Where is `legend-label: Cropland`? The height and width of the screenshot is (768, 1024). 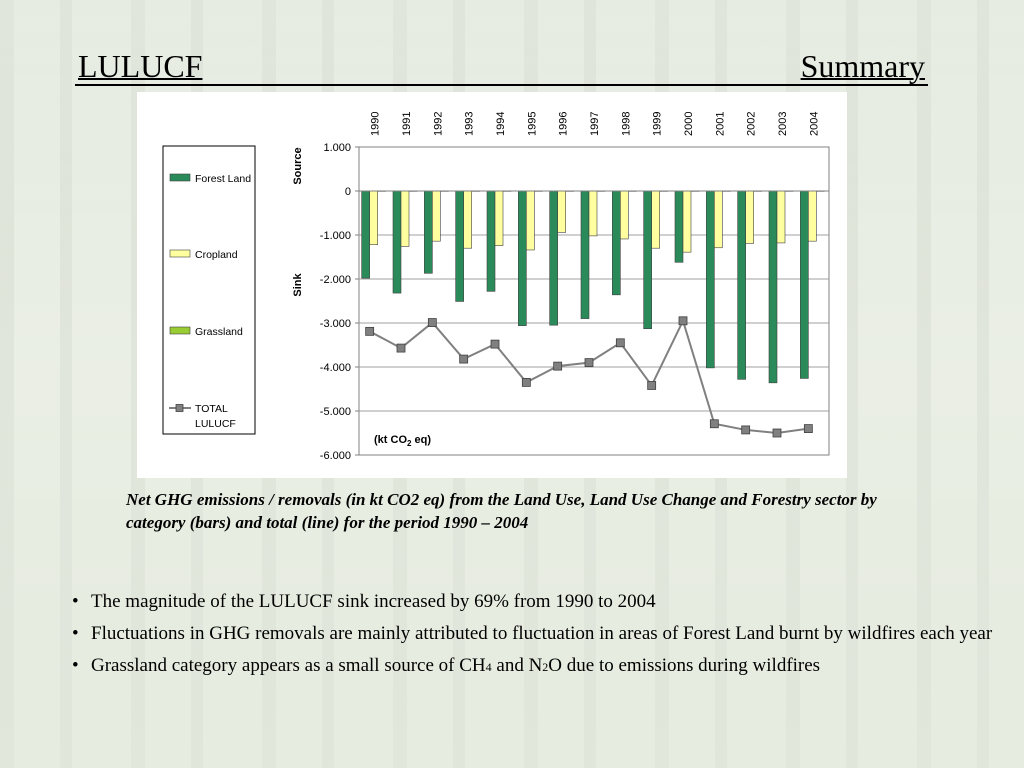 legend-label: Cropland is located at coordinates (216, 255).